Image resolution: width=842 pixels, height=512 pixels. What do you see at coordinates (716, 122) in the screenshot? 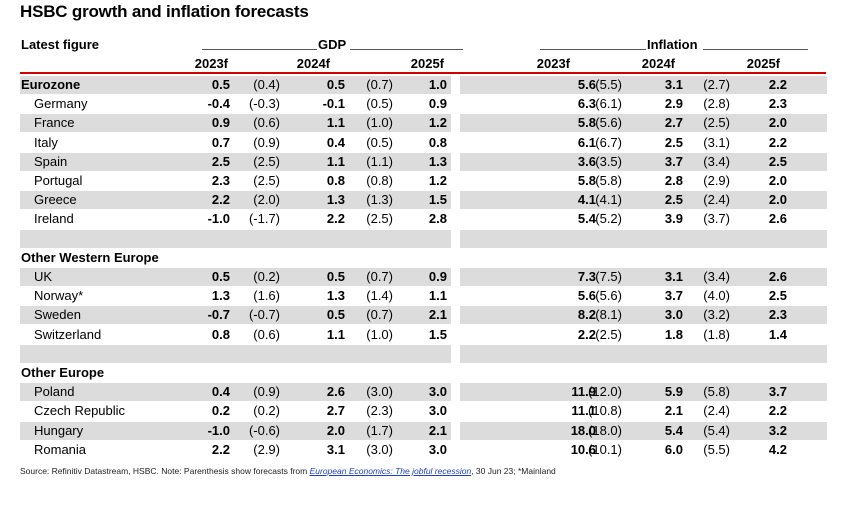
I see `inflation-value: (2.5)` at bounding box center [716, 122].